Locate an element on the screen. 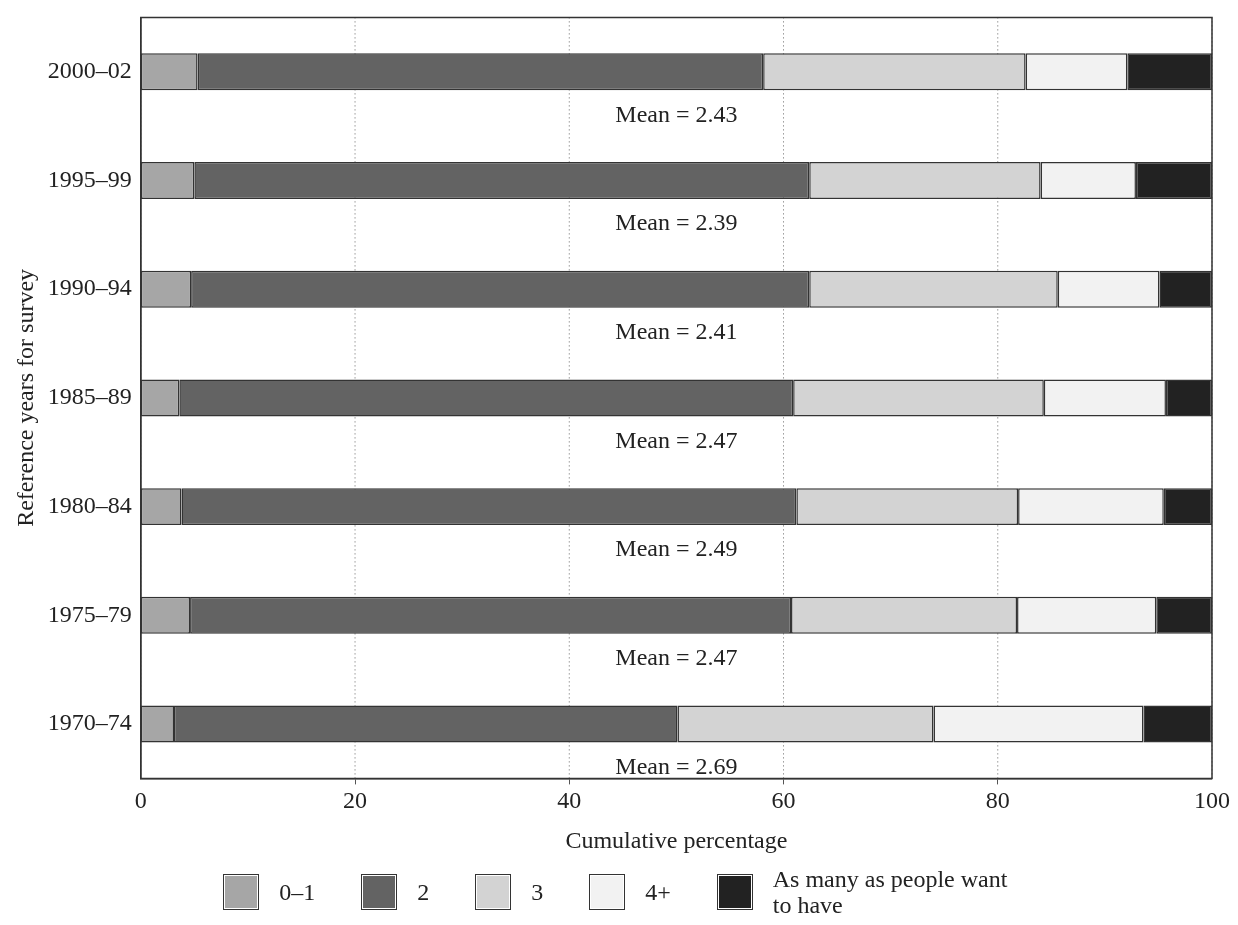 The height and width of the screenshot is (925, 1238). y-tick-label: 1970–74 is located at coordinates (89, 722).